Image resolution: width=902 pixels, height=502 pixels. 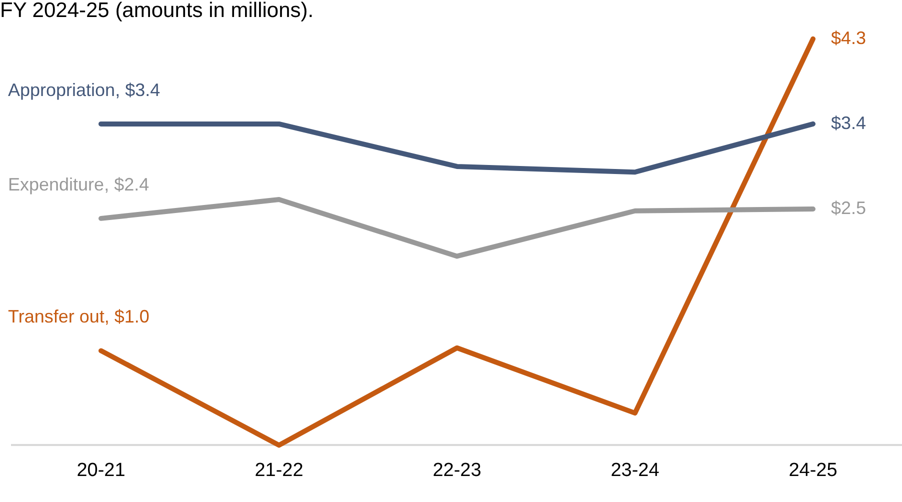 I want to click on data-label: Expenditure, $2.4, so click(x=79, y=184).